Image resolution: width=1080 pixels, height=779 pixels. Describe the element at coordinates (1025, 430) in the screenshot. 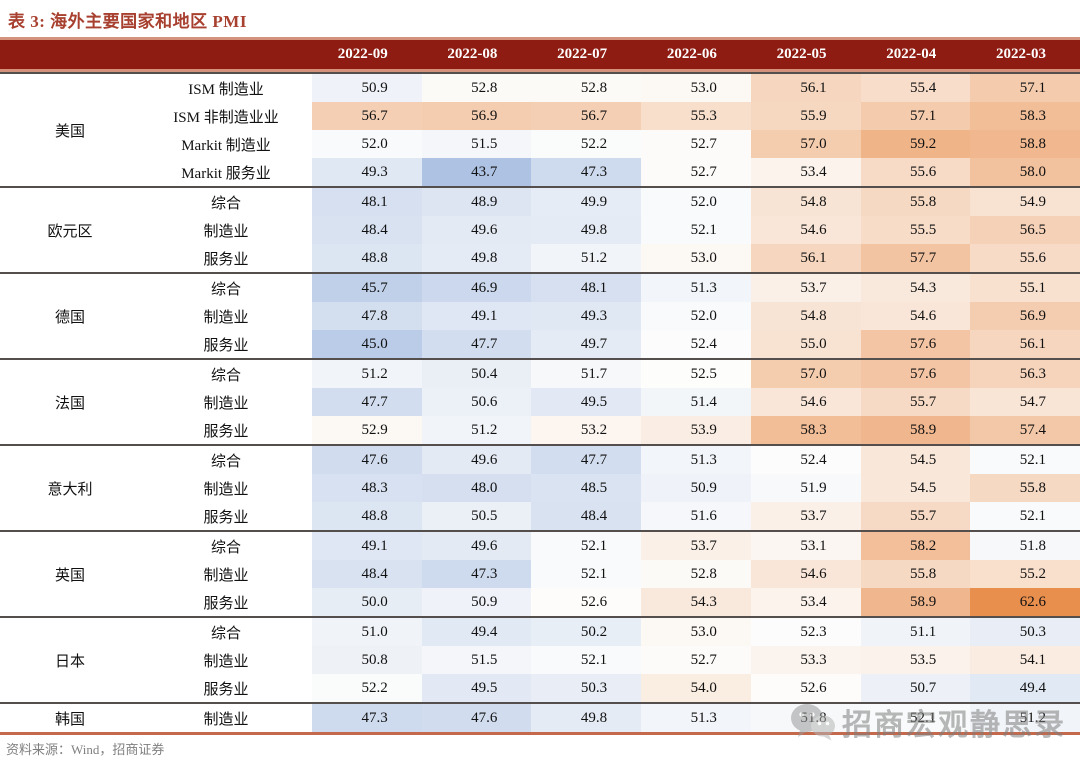

I see `pmi-value-cell: 57.4` at that location.